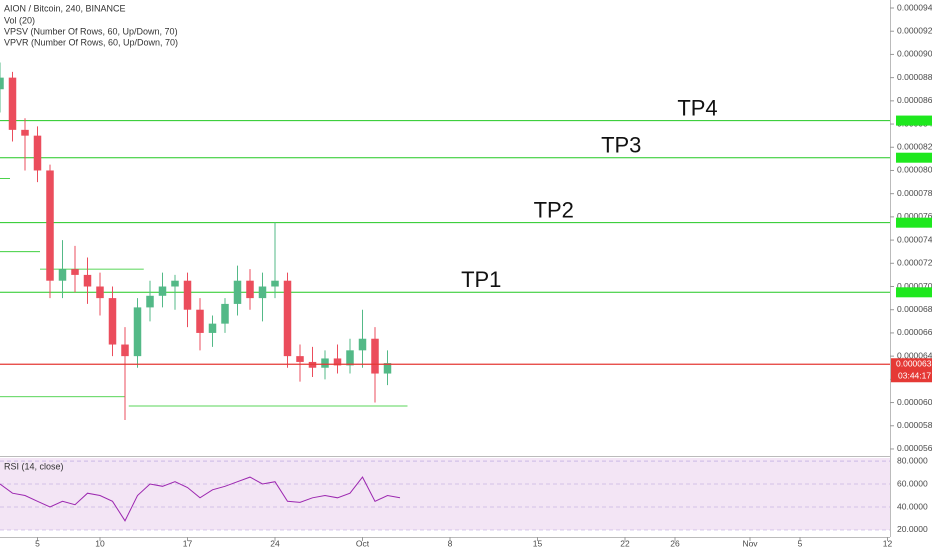 The height and width of the screenshot is (550, 932). What do you see at coordinates (911, 370) in the screenshot?
I see `last-price-box` at bounding box center [911, 370].